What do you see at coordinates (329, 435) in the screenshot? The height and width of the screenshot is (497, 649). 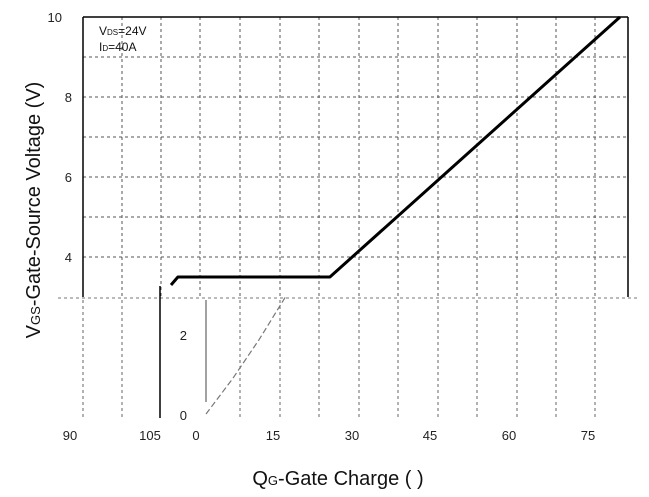 I see `x-ticks: 90 105 0 15 30 45 60 75` at bounding box center [329, 435].